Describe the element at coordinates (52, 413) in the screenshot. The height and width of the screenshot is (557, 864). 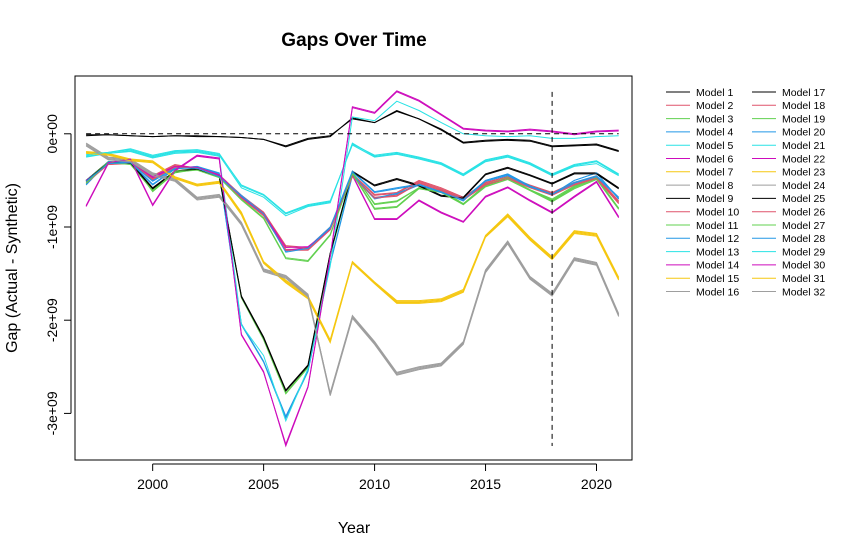
I see `y-tick-label-3: -3e+09` at that location.